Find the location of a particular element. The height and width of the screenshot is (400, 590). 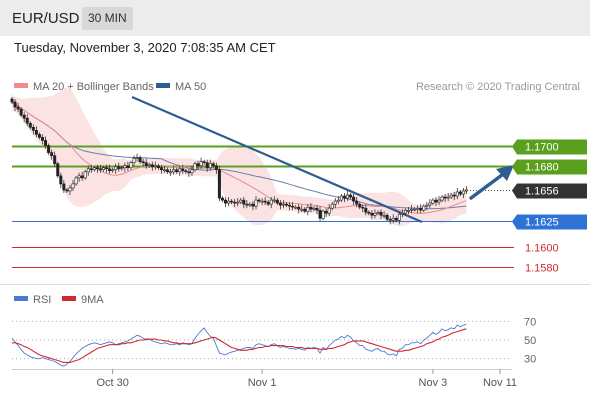

level-label-box is located at coordinates (552, 167).